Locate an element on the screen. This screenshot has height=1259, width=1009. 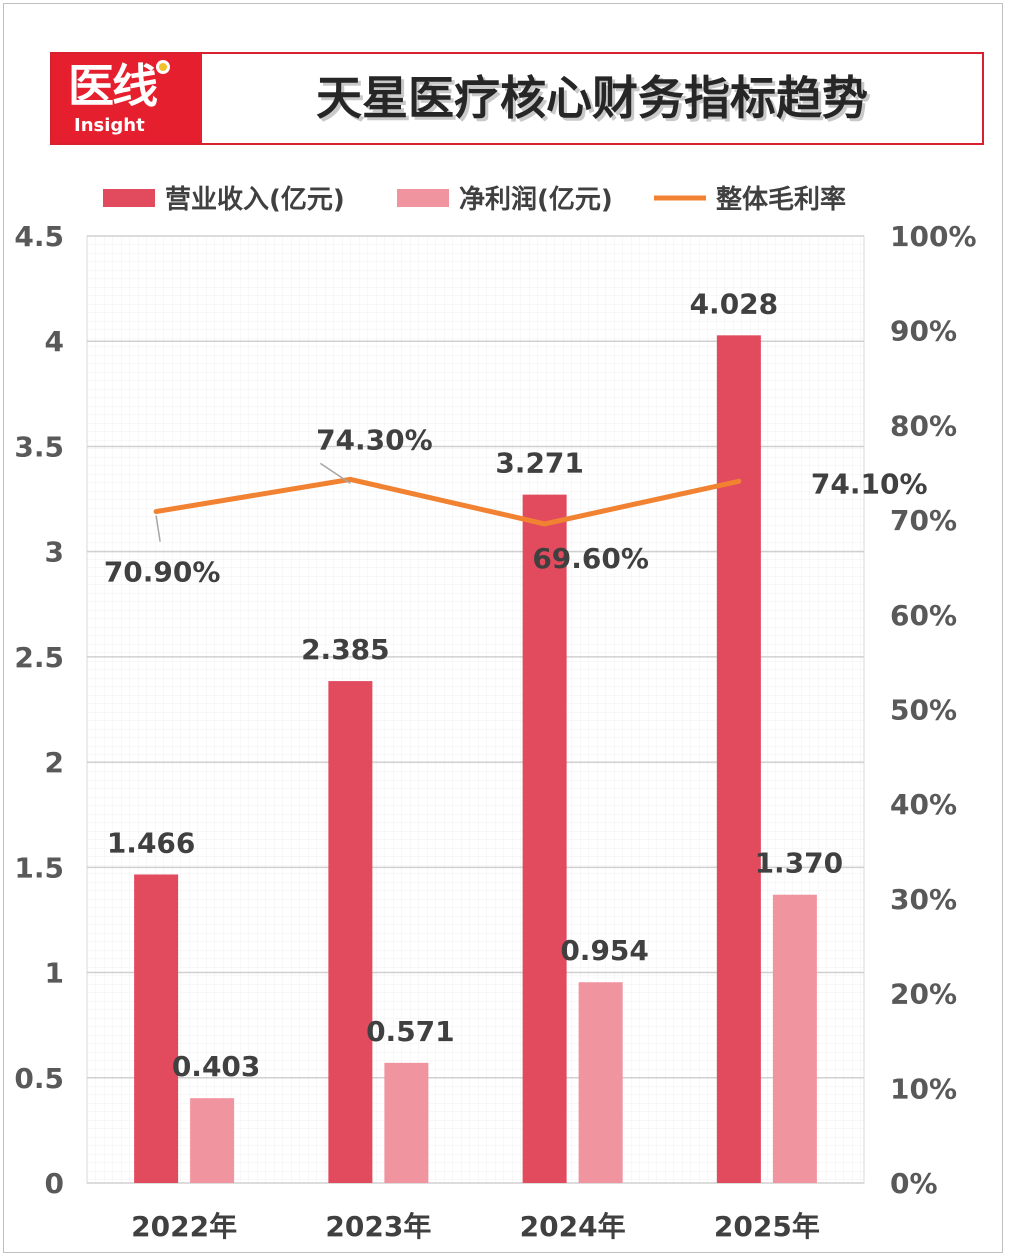
y-axis-right: 0% 10% 20% 30% 40% 50% 60% 70% 80% 90% 100% is located at coordinates (933, 710).